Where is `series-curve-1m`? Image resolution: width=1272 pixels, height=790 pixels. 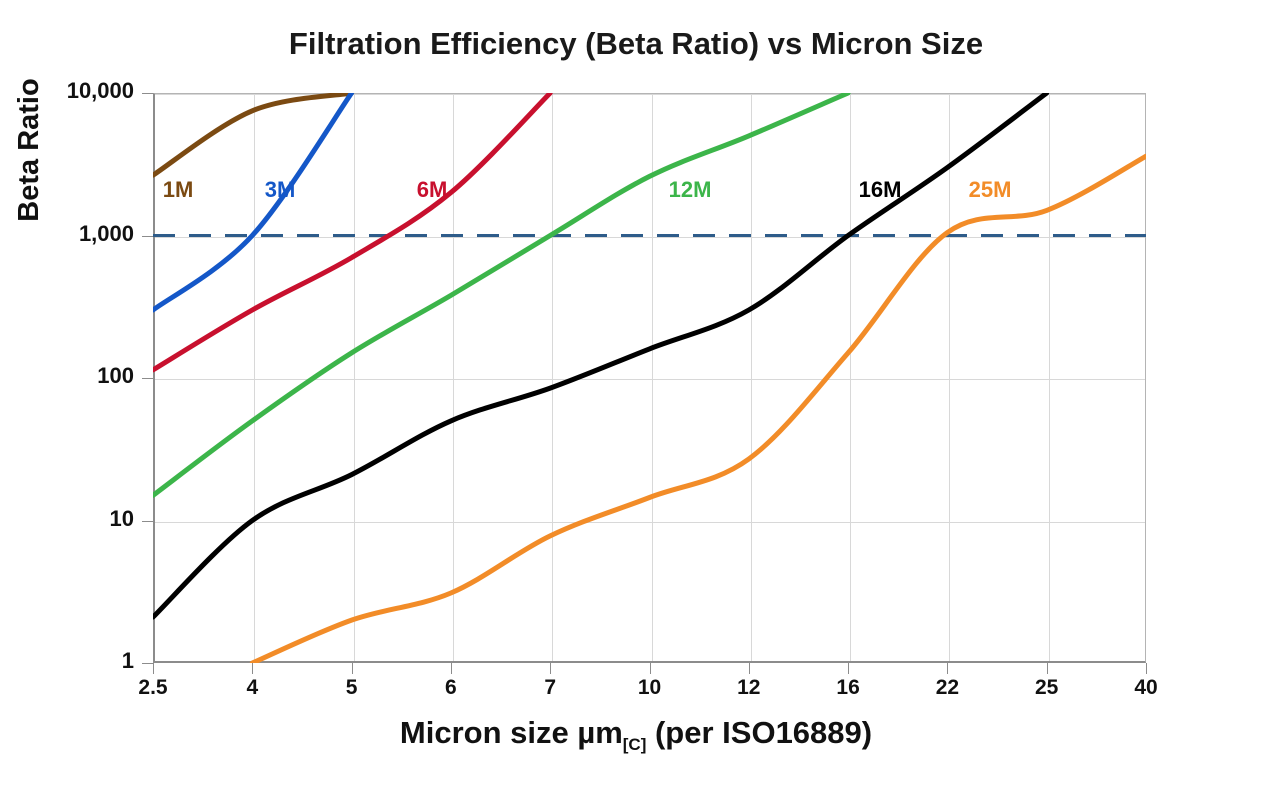 series-curve-1m is located at coordinates (254, 135).